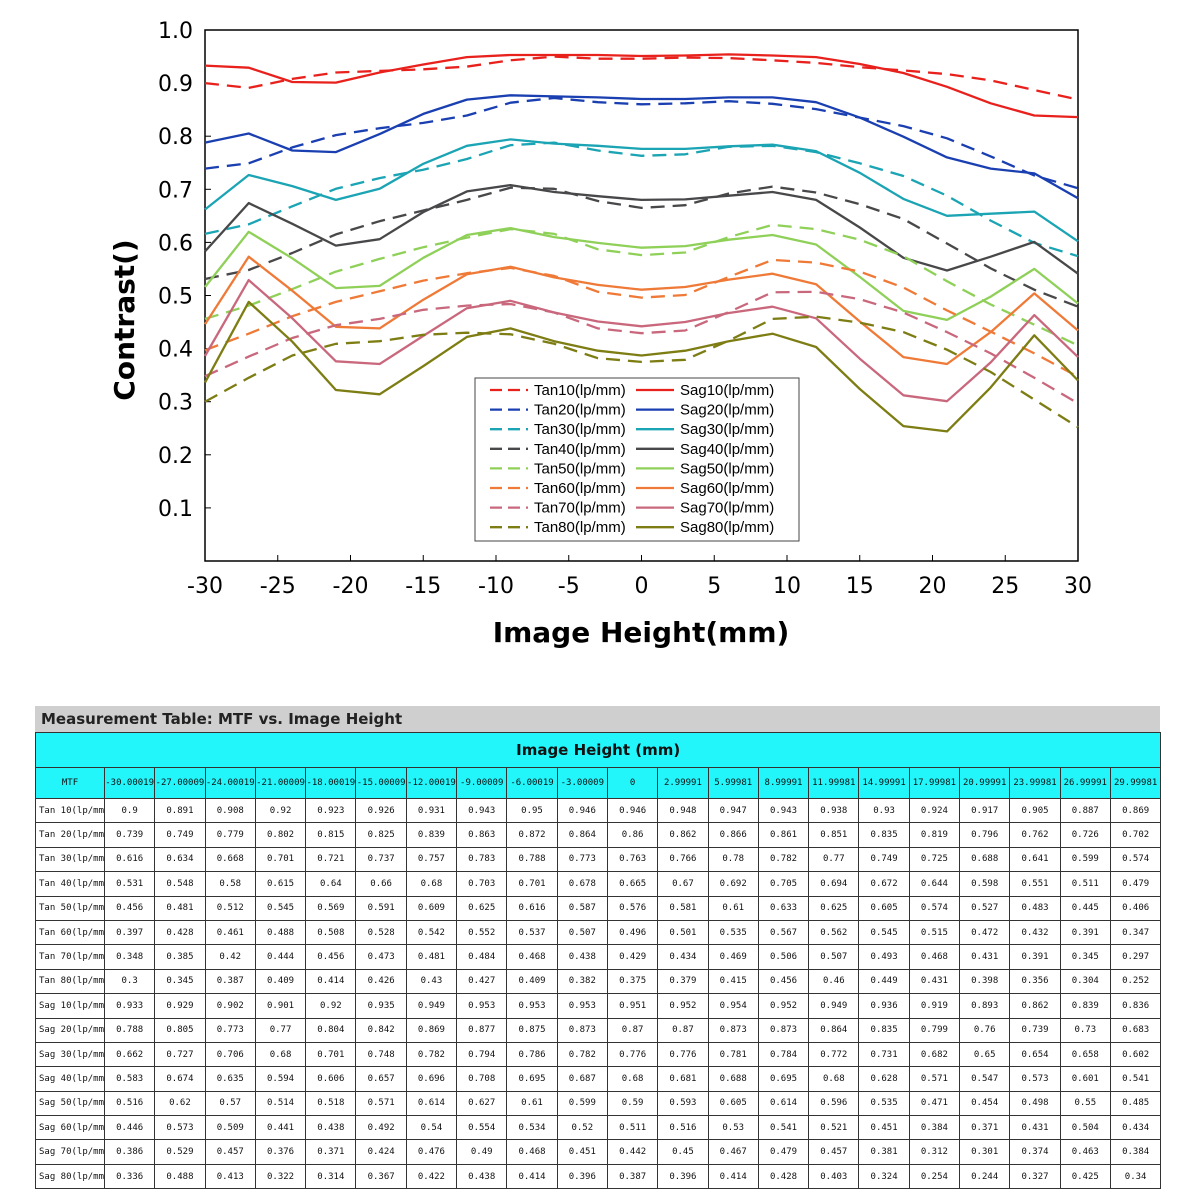 The image size is (1198, 1200). I want to click on table-cell: 0.422, so click(431, 1176).